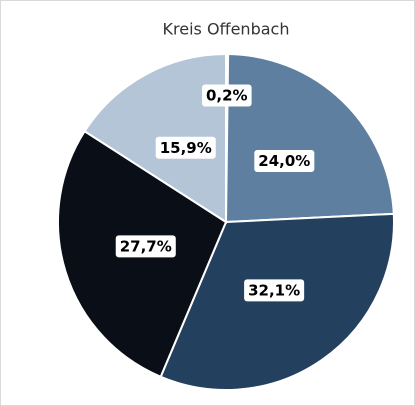 The height and width of the screenshot is (406, 415). I want to click on data-label: 0,2%, so click(227, 96).